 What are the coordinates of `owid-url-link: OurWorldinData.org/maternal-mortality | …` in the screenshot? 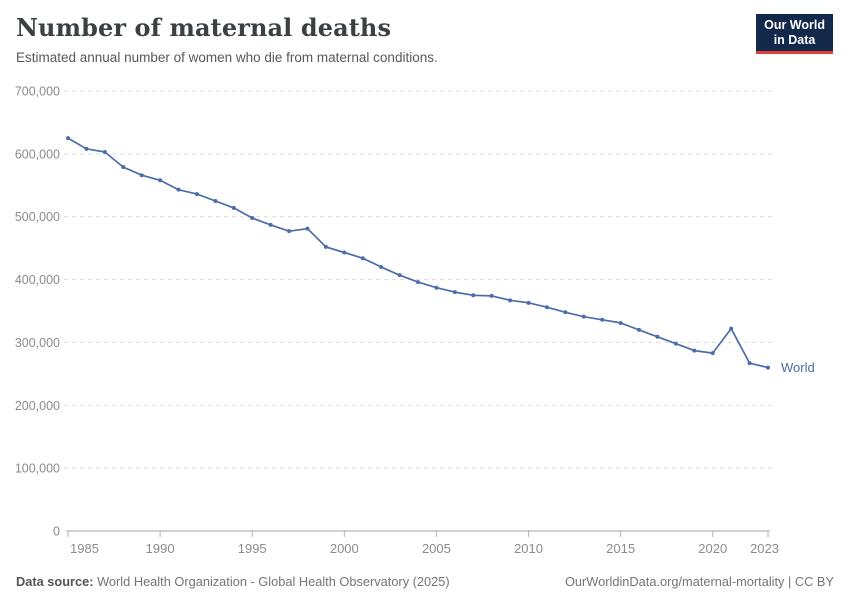 It's located at (699, 581).